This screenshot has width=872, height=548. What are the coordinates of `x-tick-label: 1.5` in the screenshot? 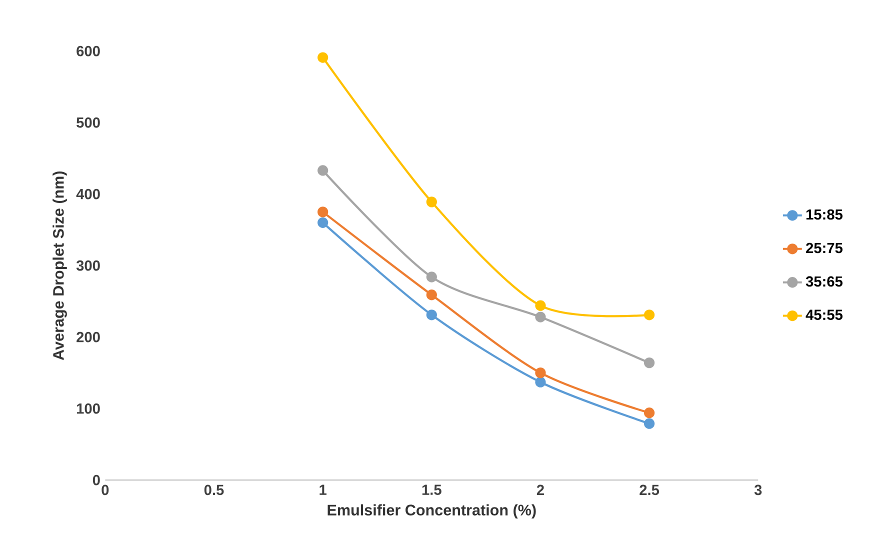 It's located at (432, 489).